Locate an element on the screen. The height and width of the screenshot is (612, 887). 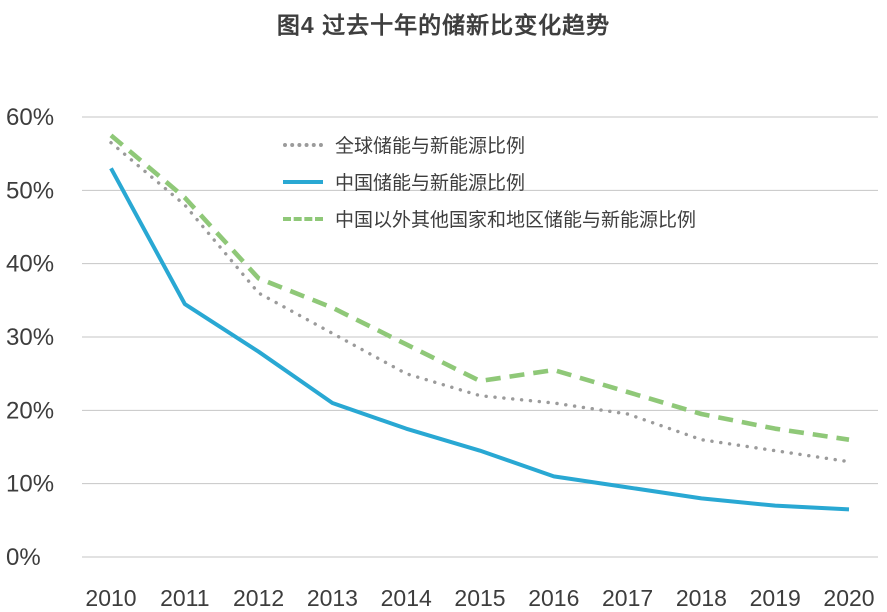
legend-marker-dashed-line-icon is located at coordinates (303, 218).